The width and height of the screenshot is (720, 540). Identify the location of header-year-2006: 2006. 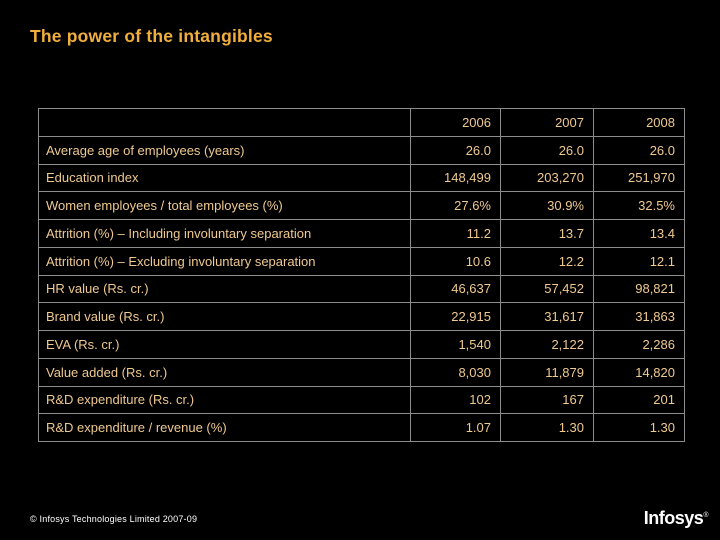
(455, 122).